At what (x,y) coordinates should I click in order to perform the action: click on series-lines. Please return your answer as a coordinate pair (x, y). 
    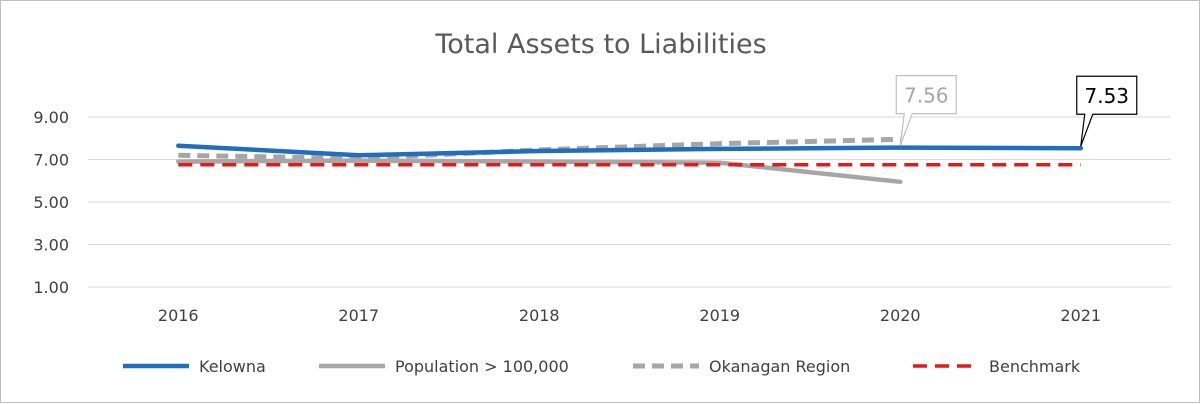
    Looking at the image, I should click on (630, 160).